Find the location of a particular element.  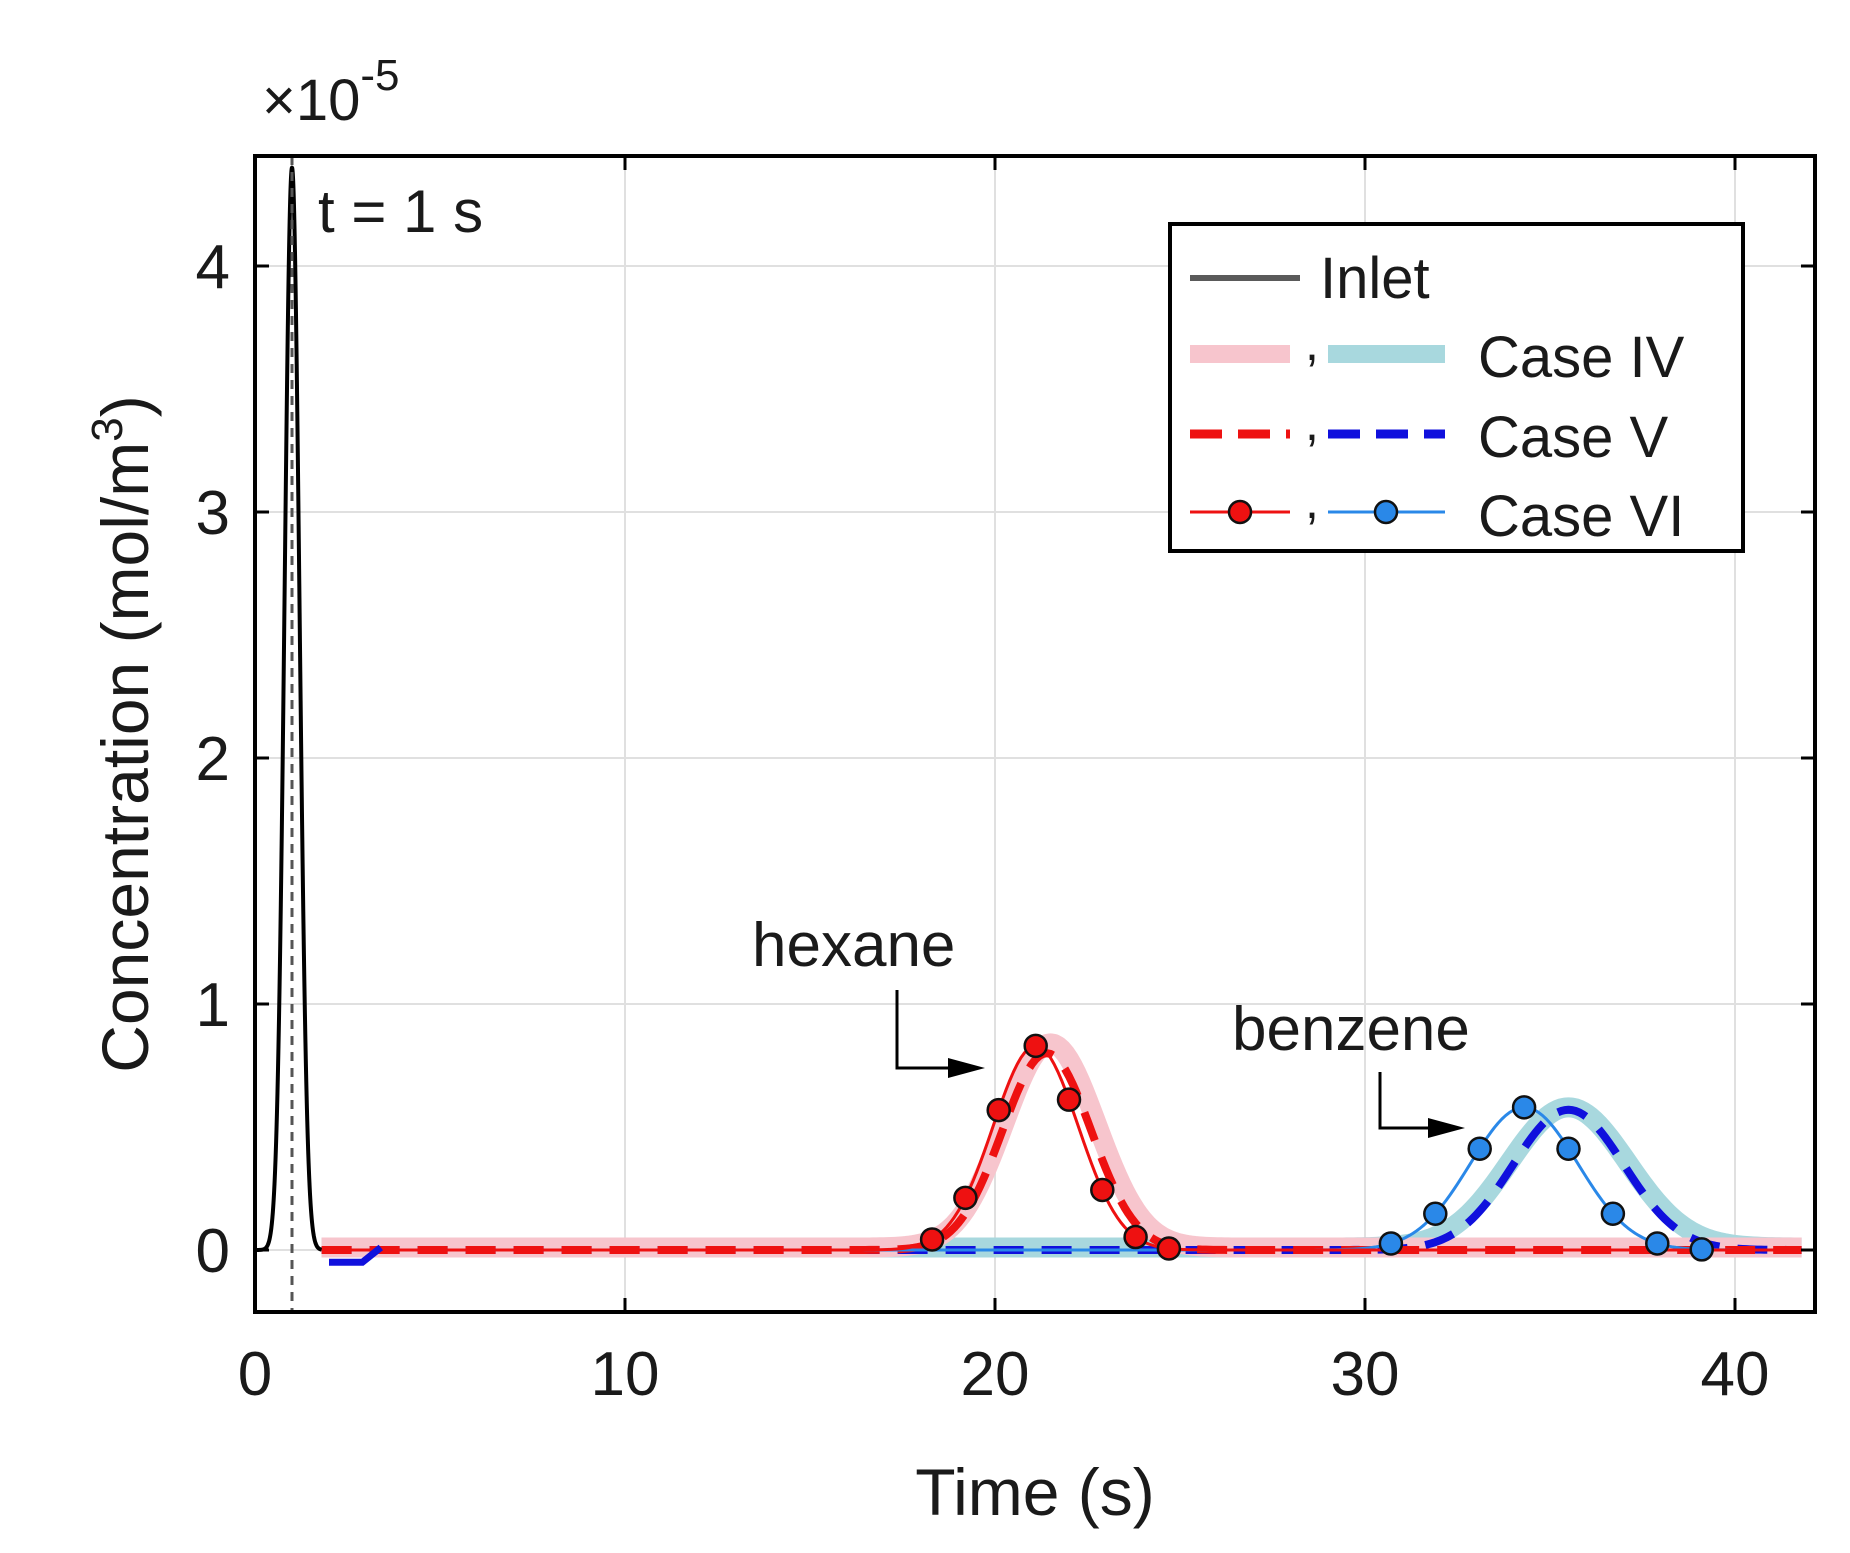

x-tick-label-0: 0 is located at coordinates (255, 1374).